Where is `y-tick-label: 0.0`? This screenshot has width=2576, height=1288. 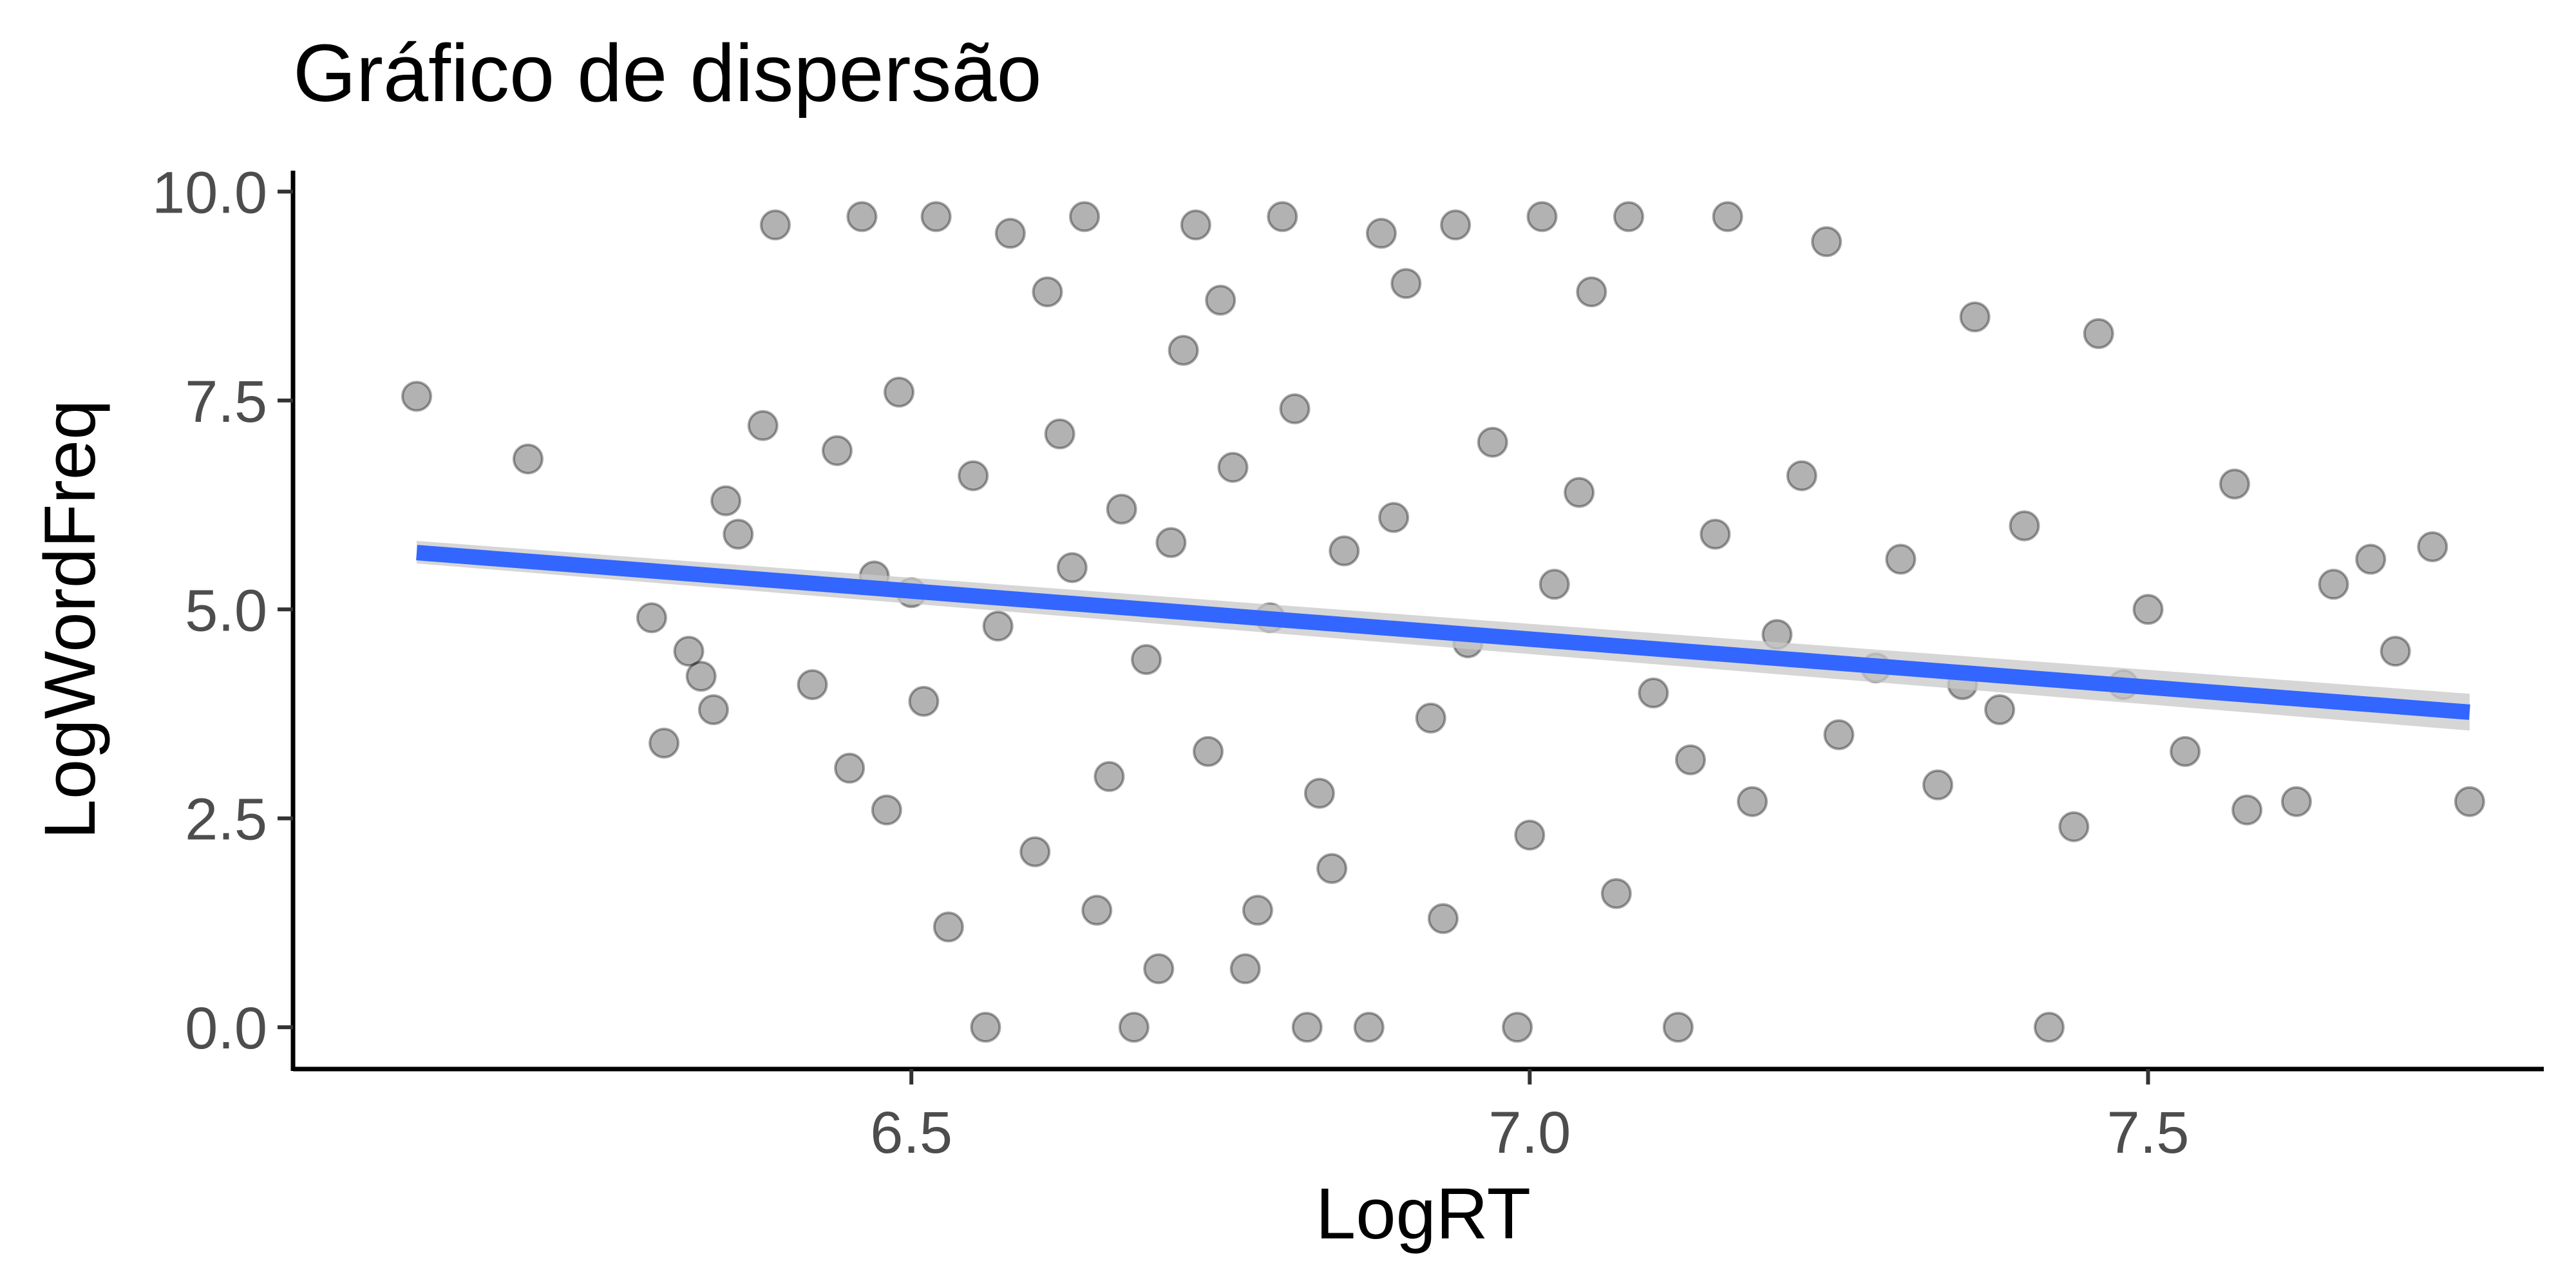
y-tick-label: 0.0 is located at coordinates (226, 1028).